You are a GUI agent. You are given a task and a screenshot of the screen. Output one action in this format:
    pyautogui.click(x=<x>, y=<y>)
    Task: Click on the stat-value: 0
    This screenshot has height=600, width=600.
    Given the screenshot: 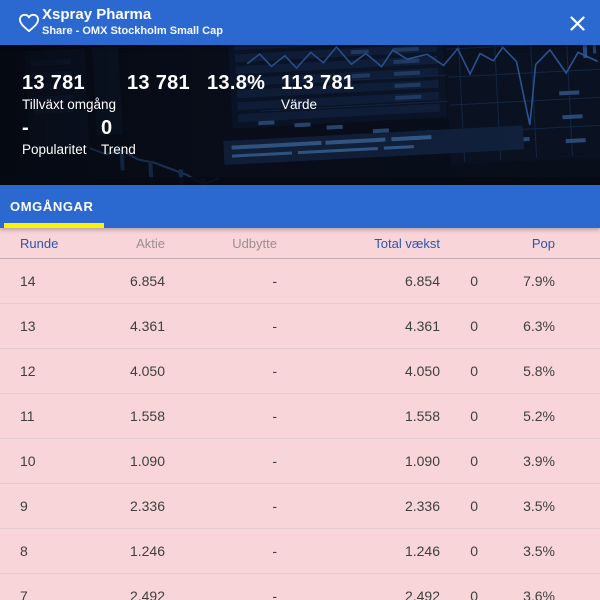 What is the action you would take?
    pyautogui.click(x=107, y=128)
    